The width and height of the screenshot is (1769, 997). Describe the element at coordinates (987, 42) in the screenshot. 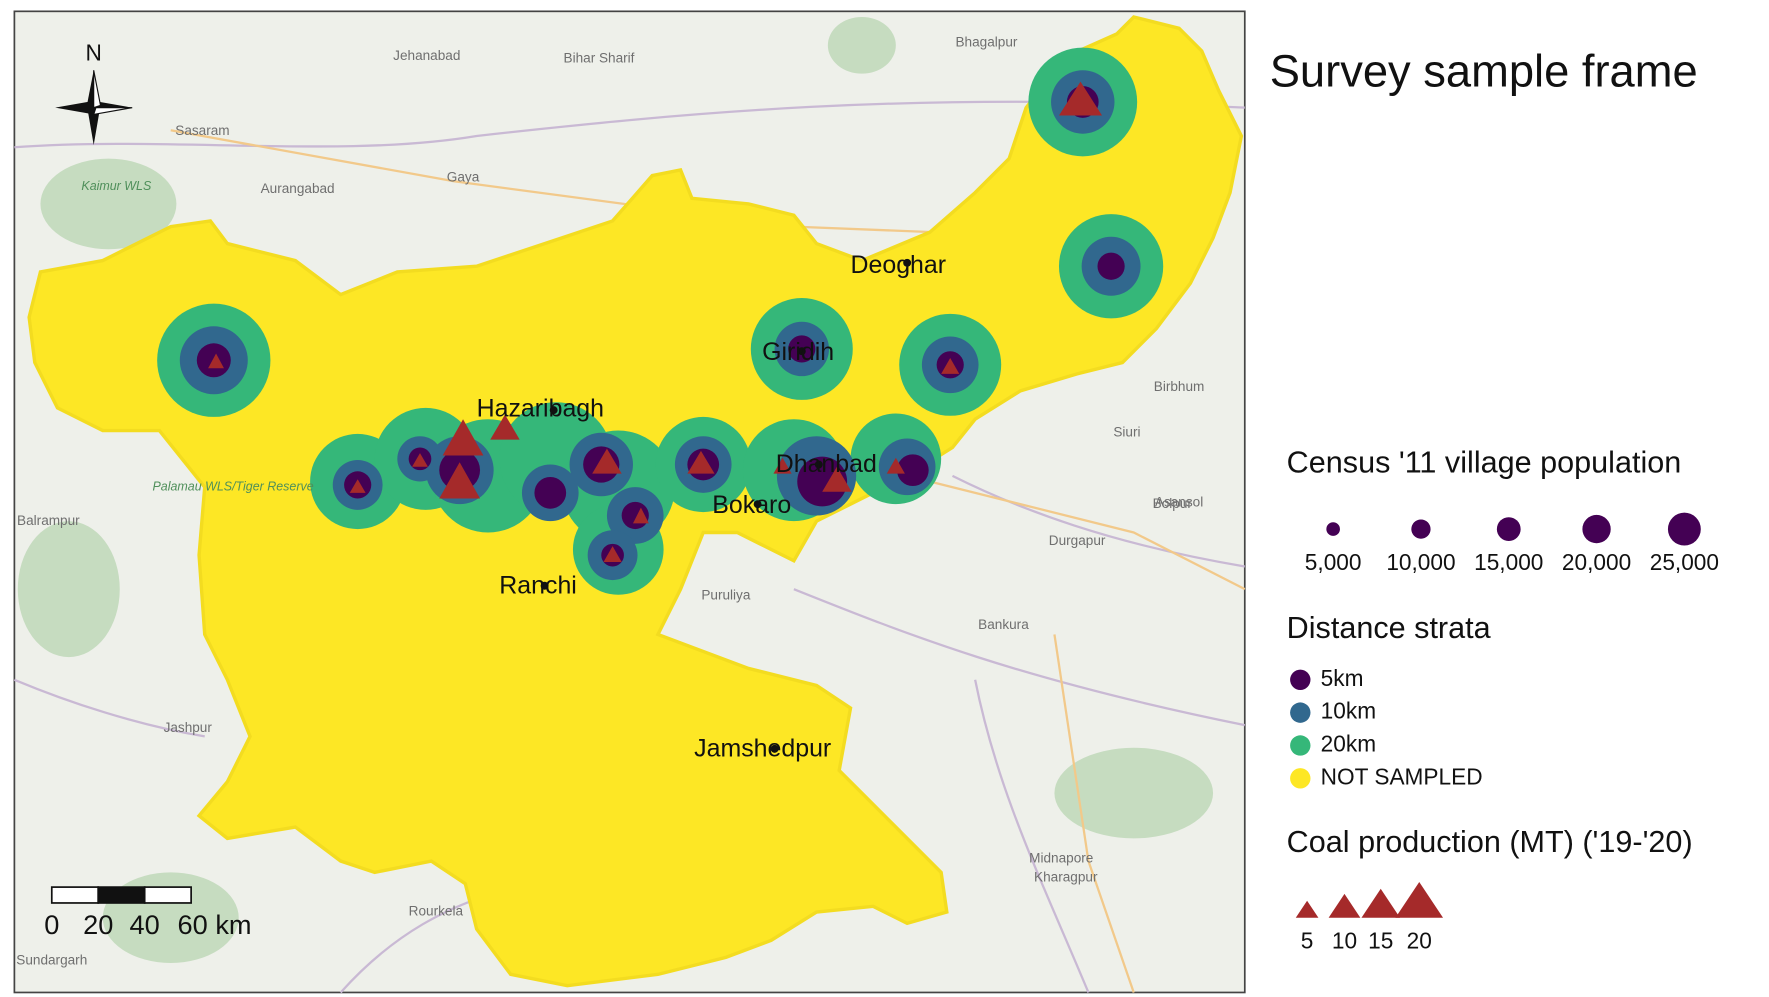

I see `basemap-label: Bhagalpur` at that location.